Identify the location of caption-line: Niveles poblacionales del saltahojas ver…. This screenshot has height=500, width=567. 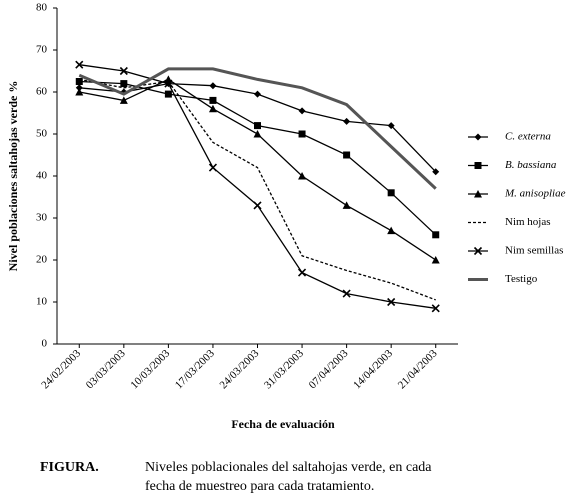
(288, 467).